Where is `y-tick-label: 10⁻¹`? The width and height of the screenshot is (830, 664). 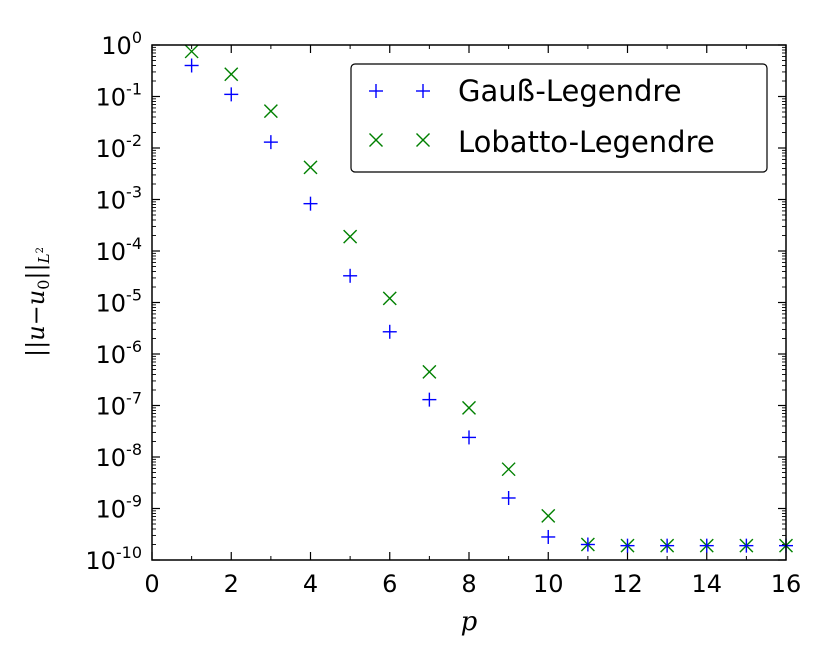 y-tick-label: 10⁻¹ is located at coordinates (119, 96).